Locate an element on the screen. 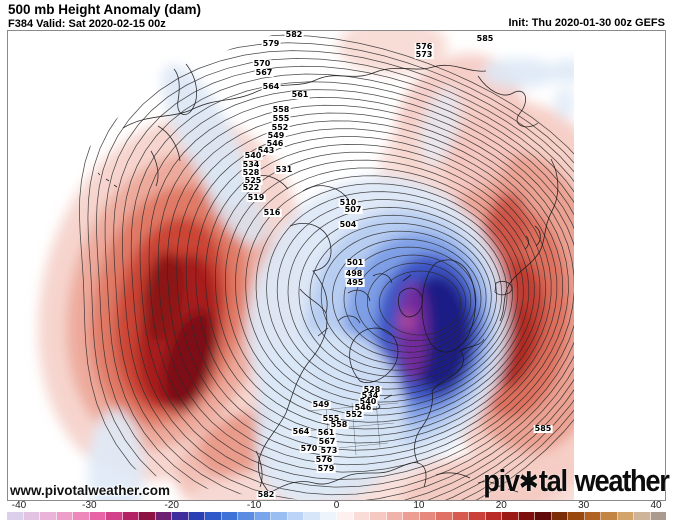 This screenshot has width=673, height=520. logo-text-tal: tal is located at coordinates (553, 480).